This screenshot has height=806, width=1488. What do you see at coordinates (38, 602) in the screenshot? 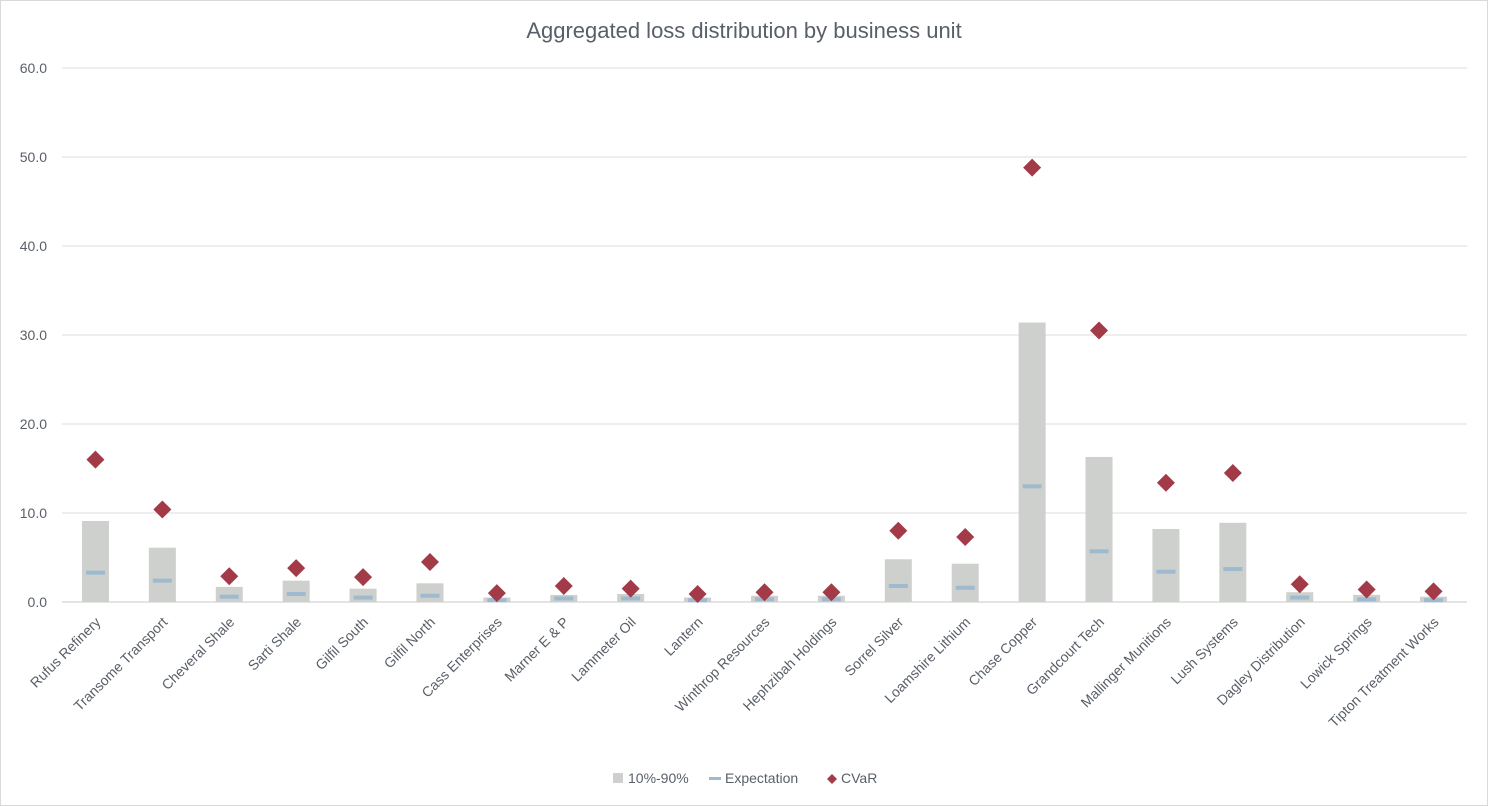
I see `y-tick-label: 0.0` at bounding box center [38, 602].